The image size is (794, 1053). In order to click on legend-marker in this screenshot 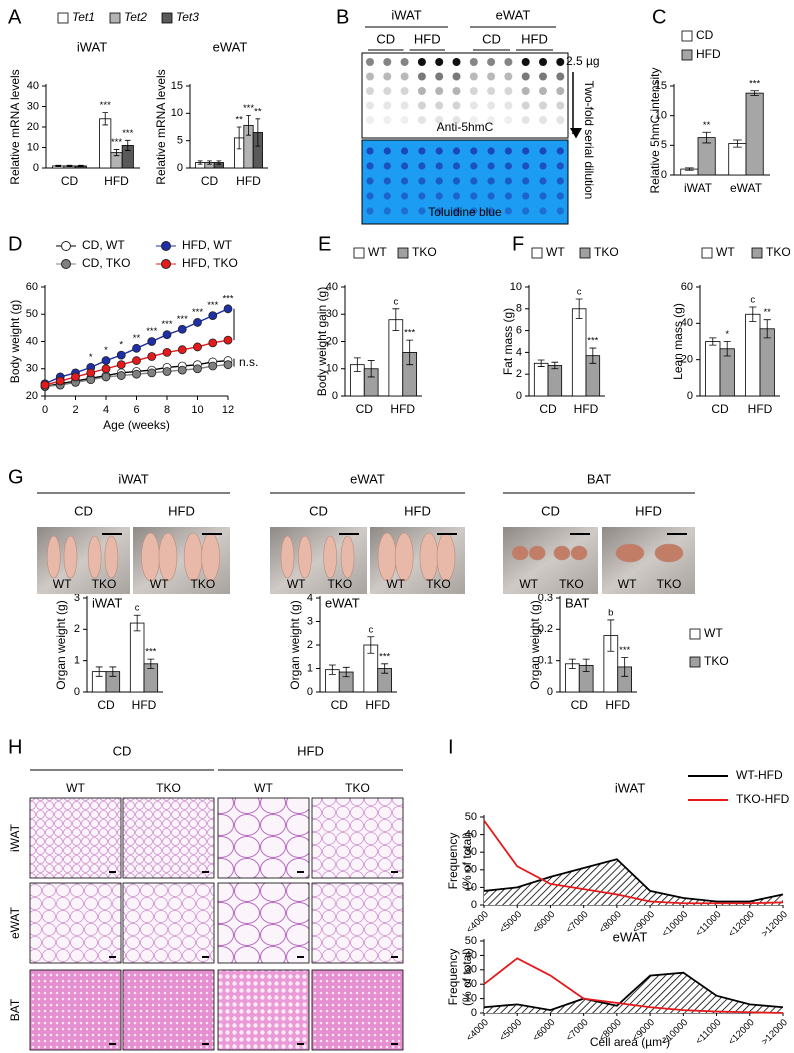, I will do `click(166, 264)`.